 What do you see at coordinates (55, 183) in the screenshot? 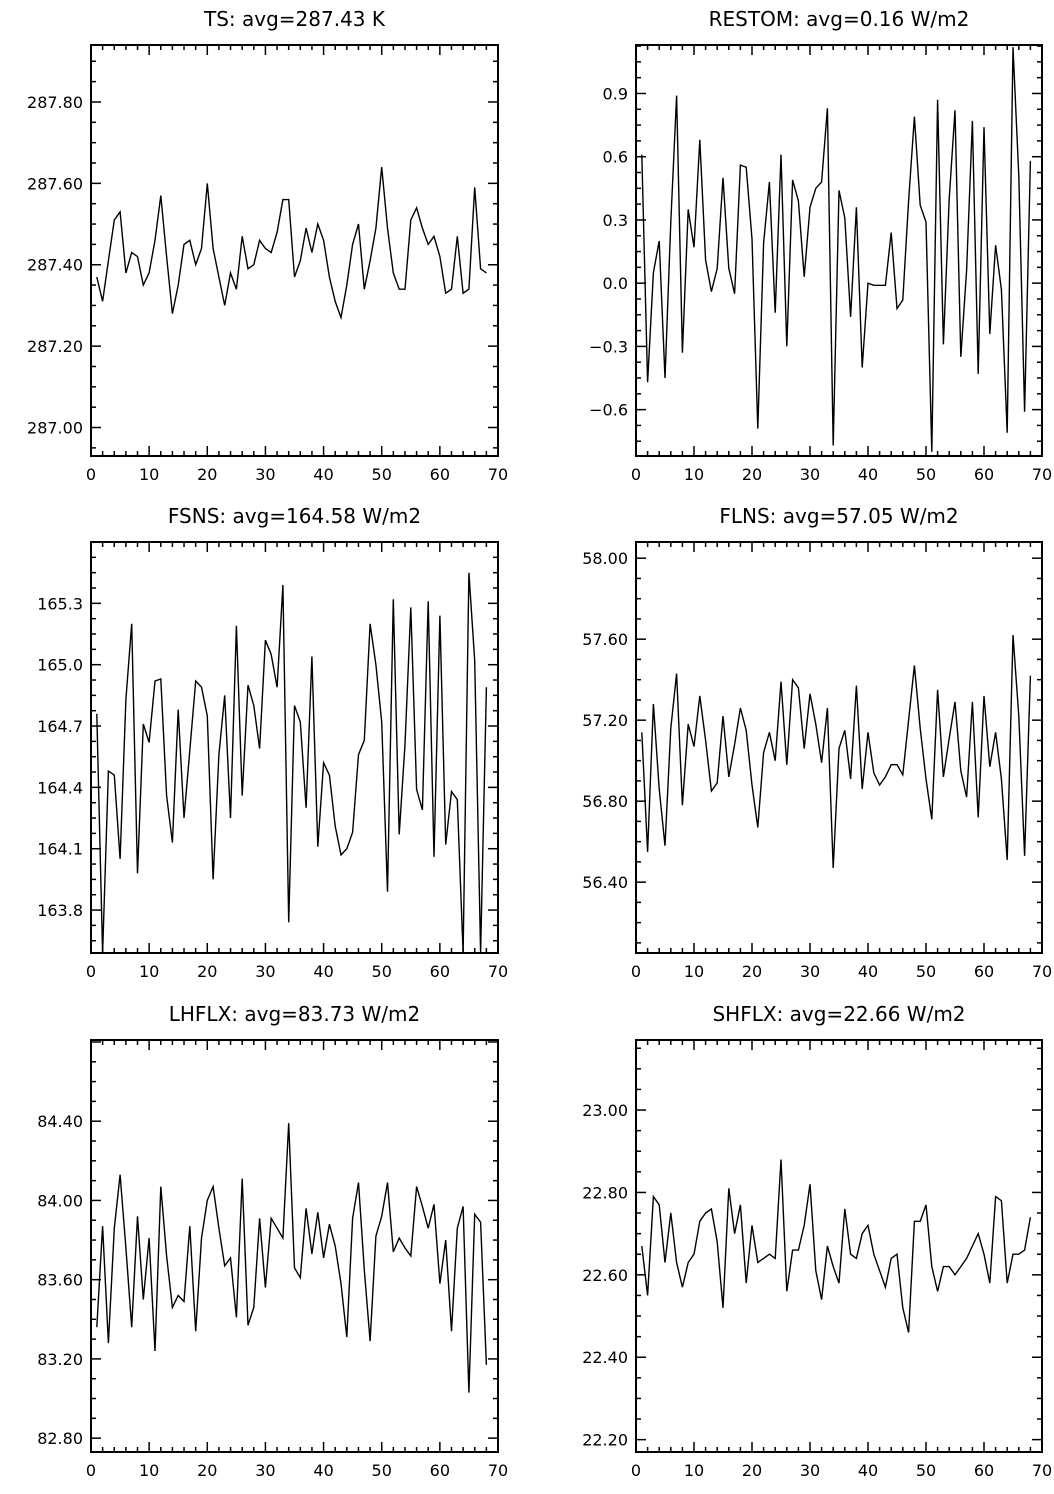
I see `y-tick-label: 287.60` at bounding box center [55, 183].